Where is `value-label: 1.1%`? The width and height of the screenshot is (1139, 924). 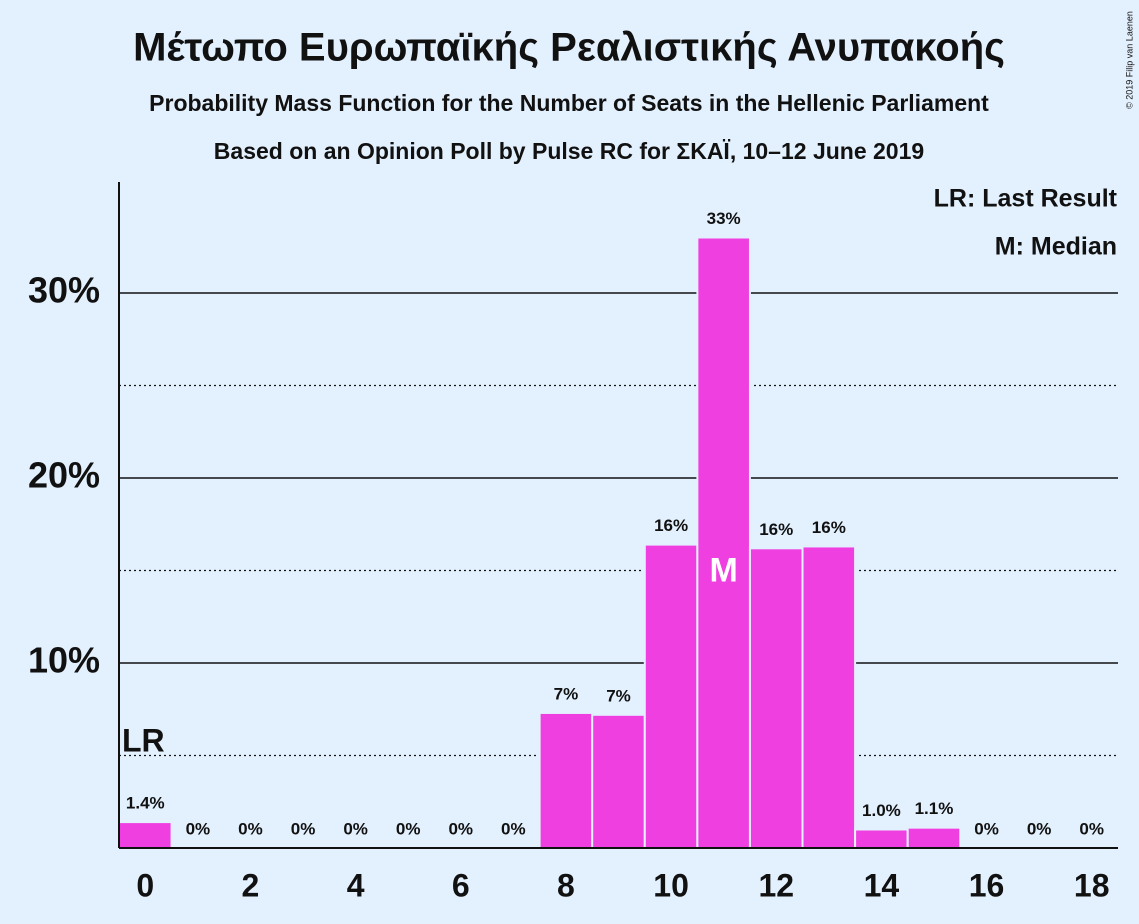
value-label: 1.1% is located at coordinates (934, 808).